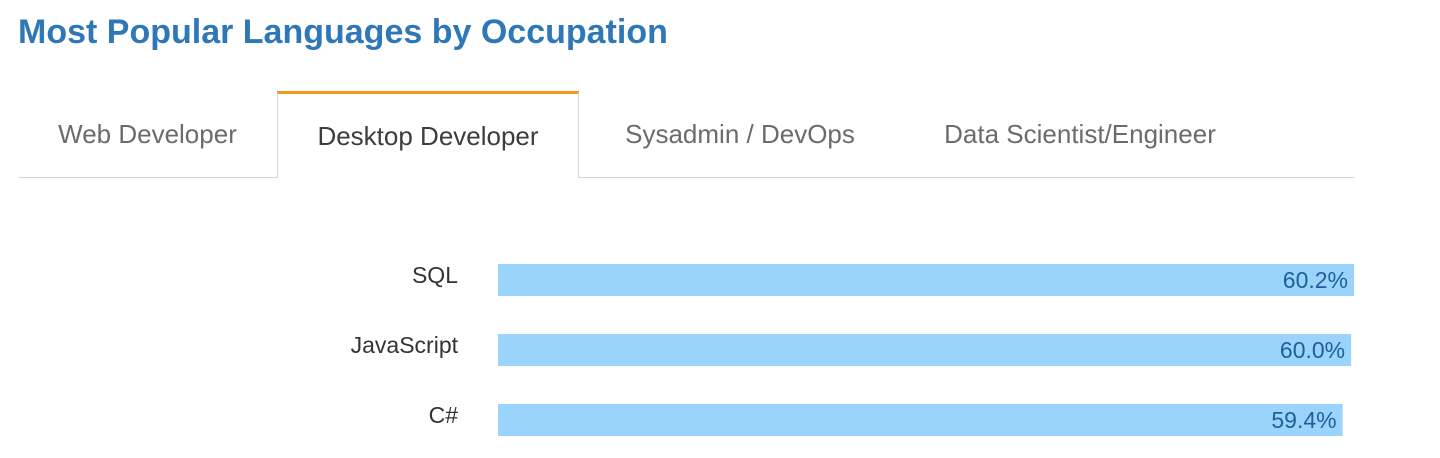 The height and width of the screenshot is (458, 1440). What do you see at coordinates (926, 280) in the screenshot?
I see `bar-sql` at bounding box center [926, 280].